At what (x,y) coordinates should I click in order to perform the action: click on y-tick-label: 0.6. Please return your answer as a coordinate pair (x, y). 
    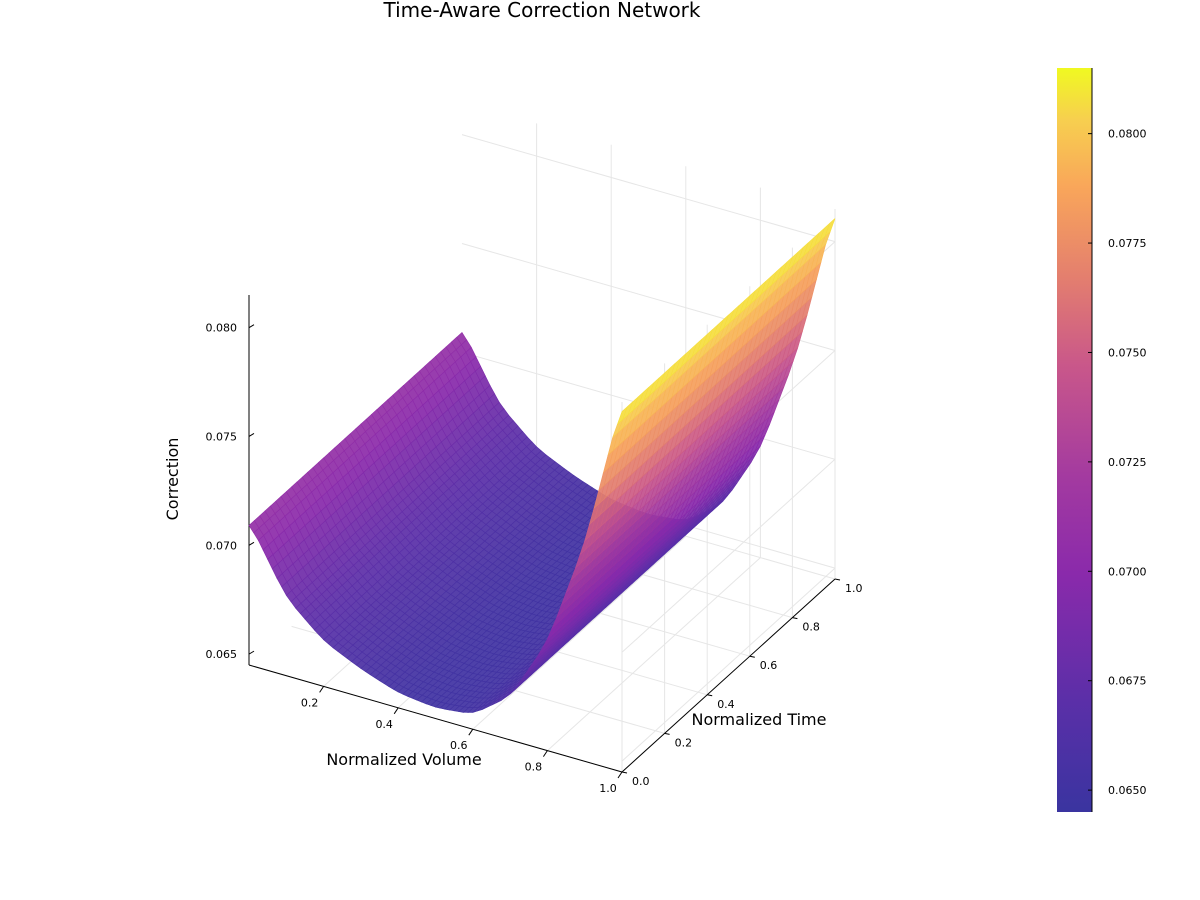
    Looking at the image, I should click on (769, 665).